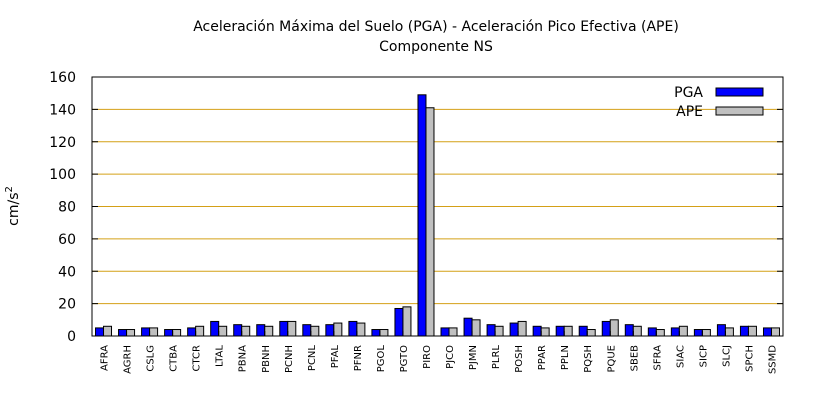  Describe the element at coordinates (591, 333) in the screenshot. I see `bar-ape-pqsh` at that location.